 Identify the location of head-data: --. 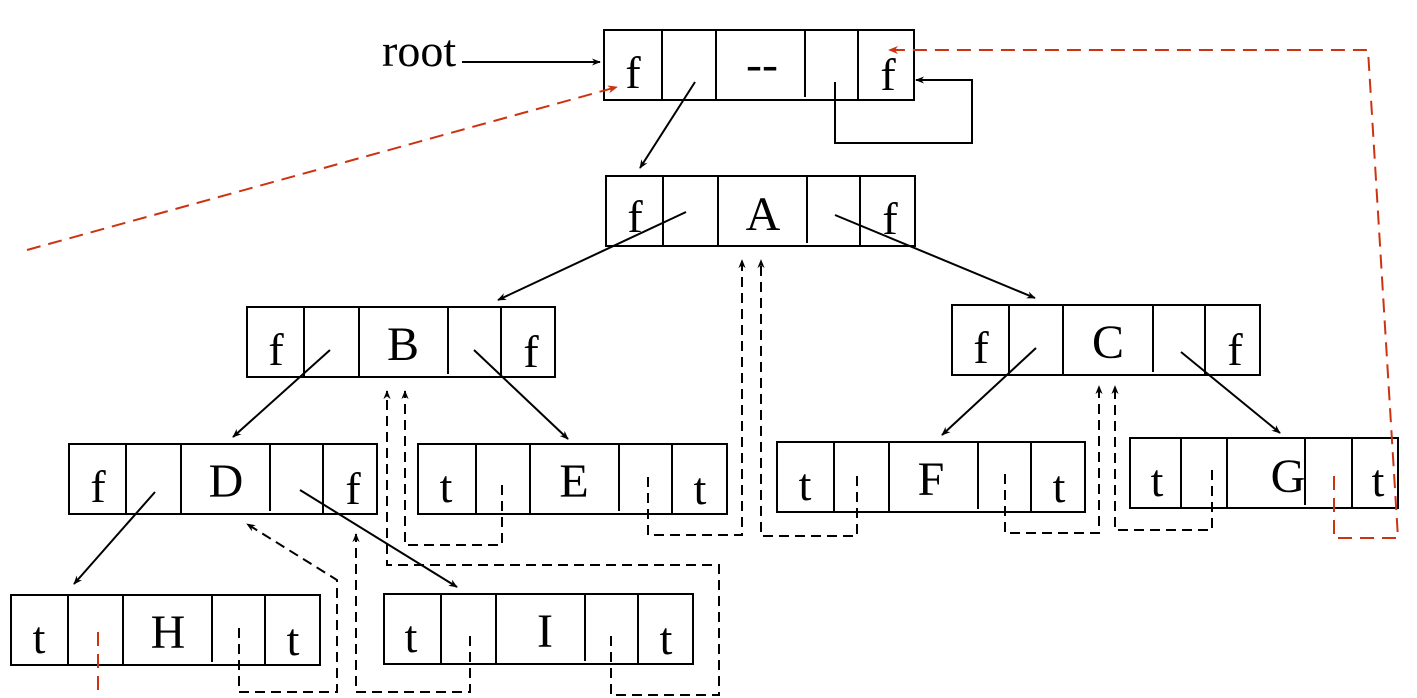
(762, 64).